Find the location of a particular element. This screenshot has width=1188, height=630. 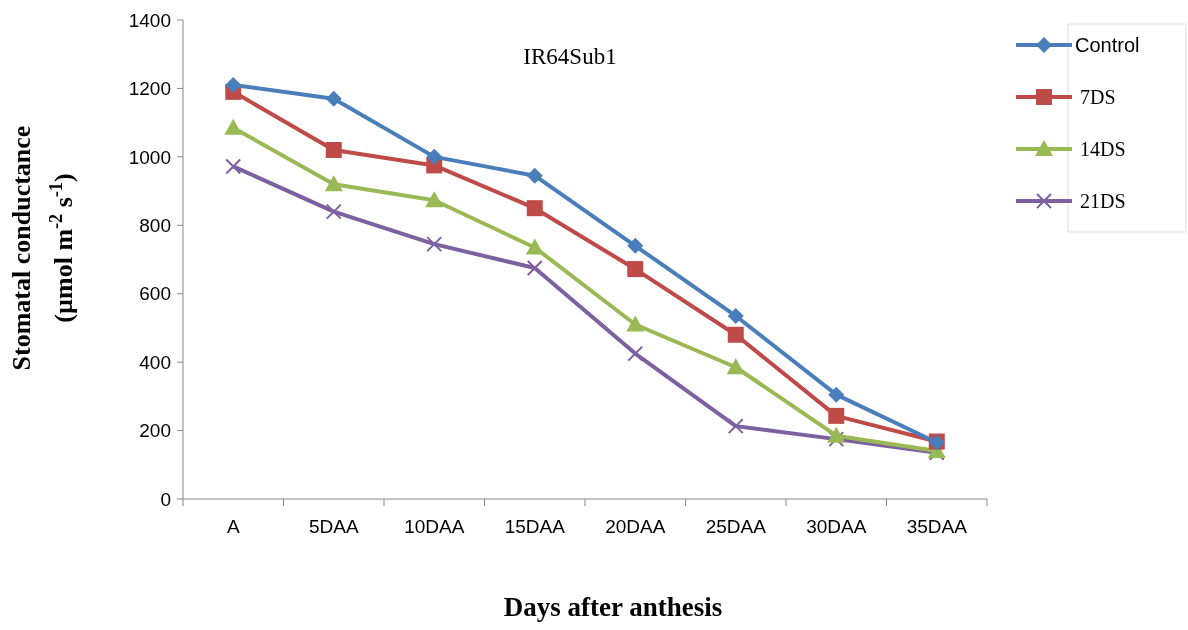

x-axis-title: Days after anthesis is located at coordinates (613, 607).